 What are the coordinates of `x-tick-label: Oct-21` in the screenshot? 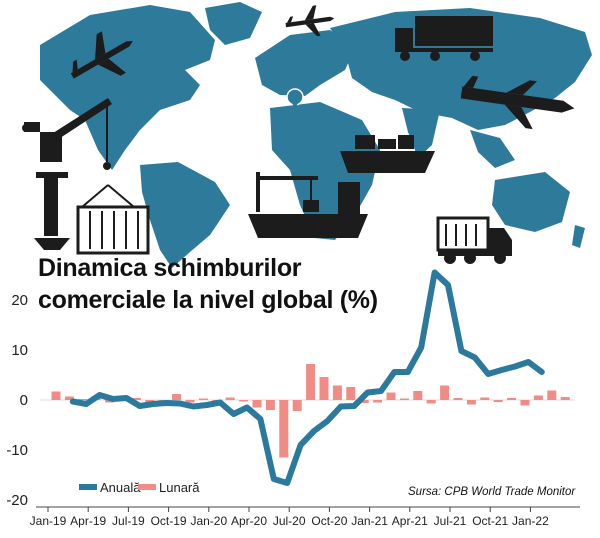 It's located at (490, 521).